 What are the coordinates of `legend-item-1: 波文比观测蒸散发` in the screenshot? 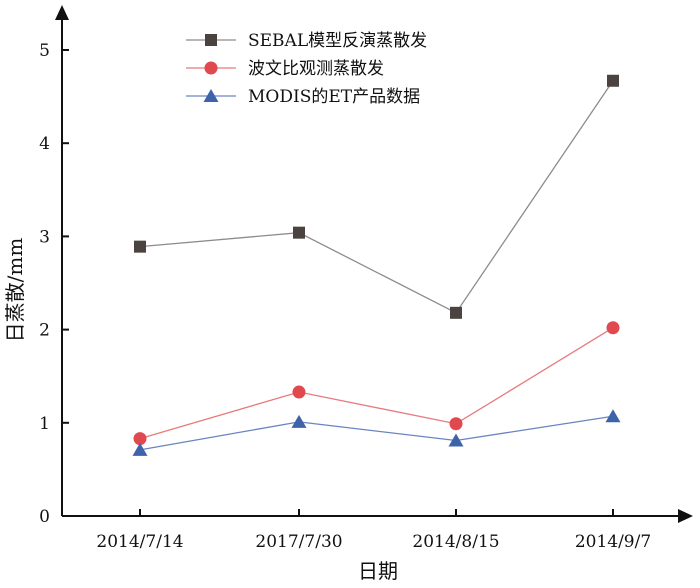 It's located at (285, 69).